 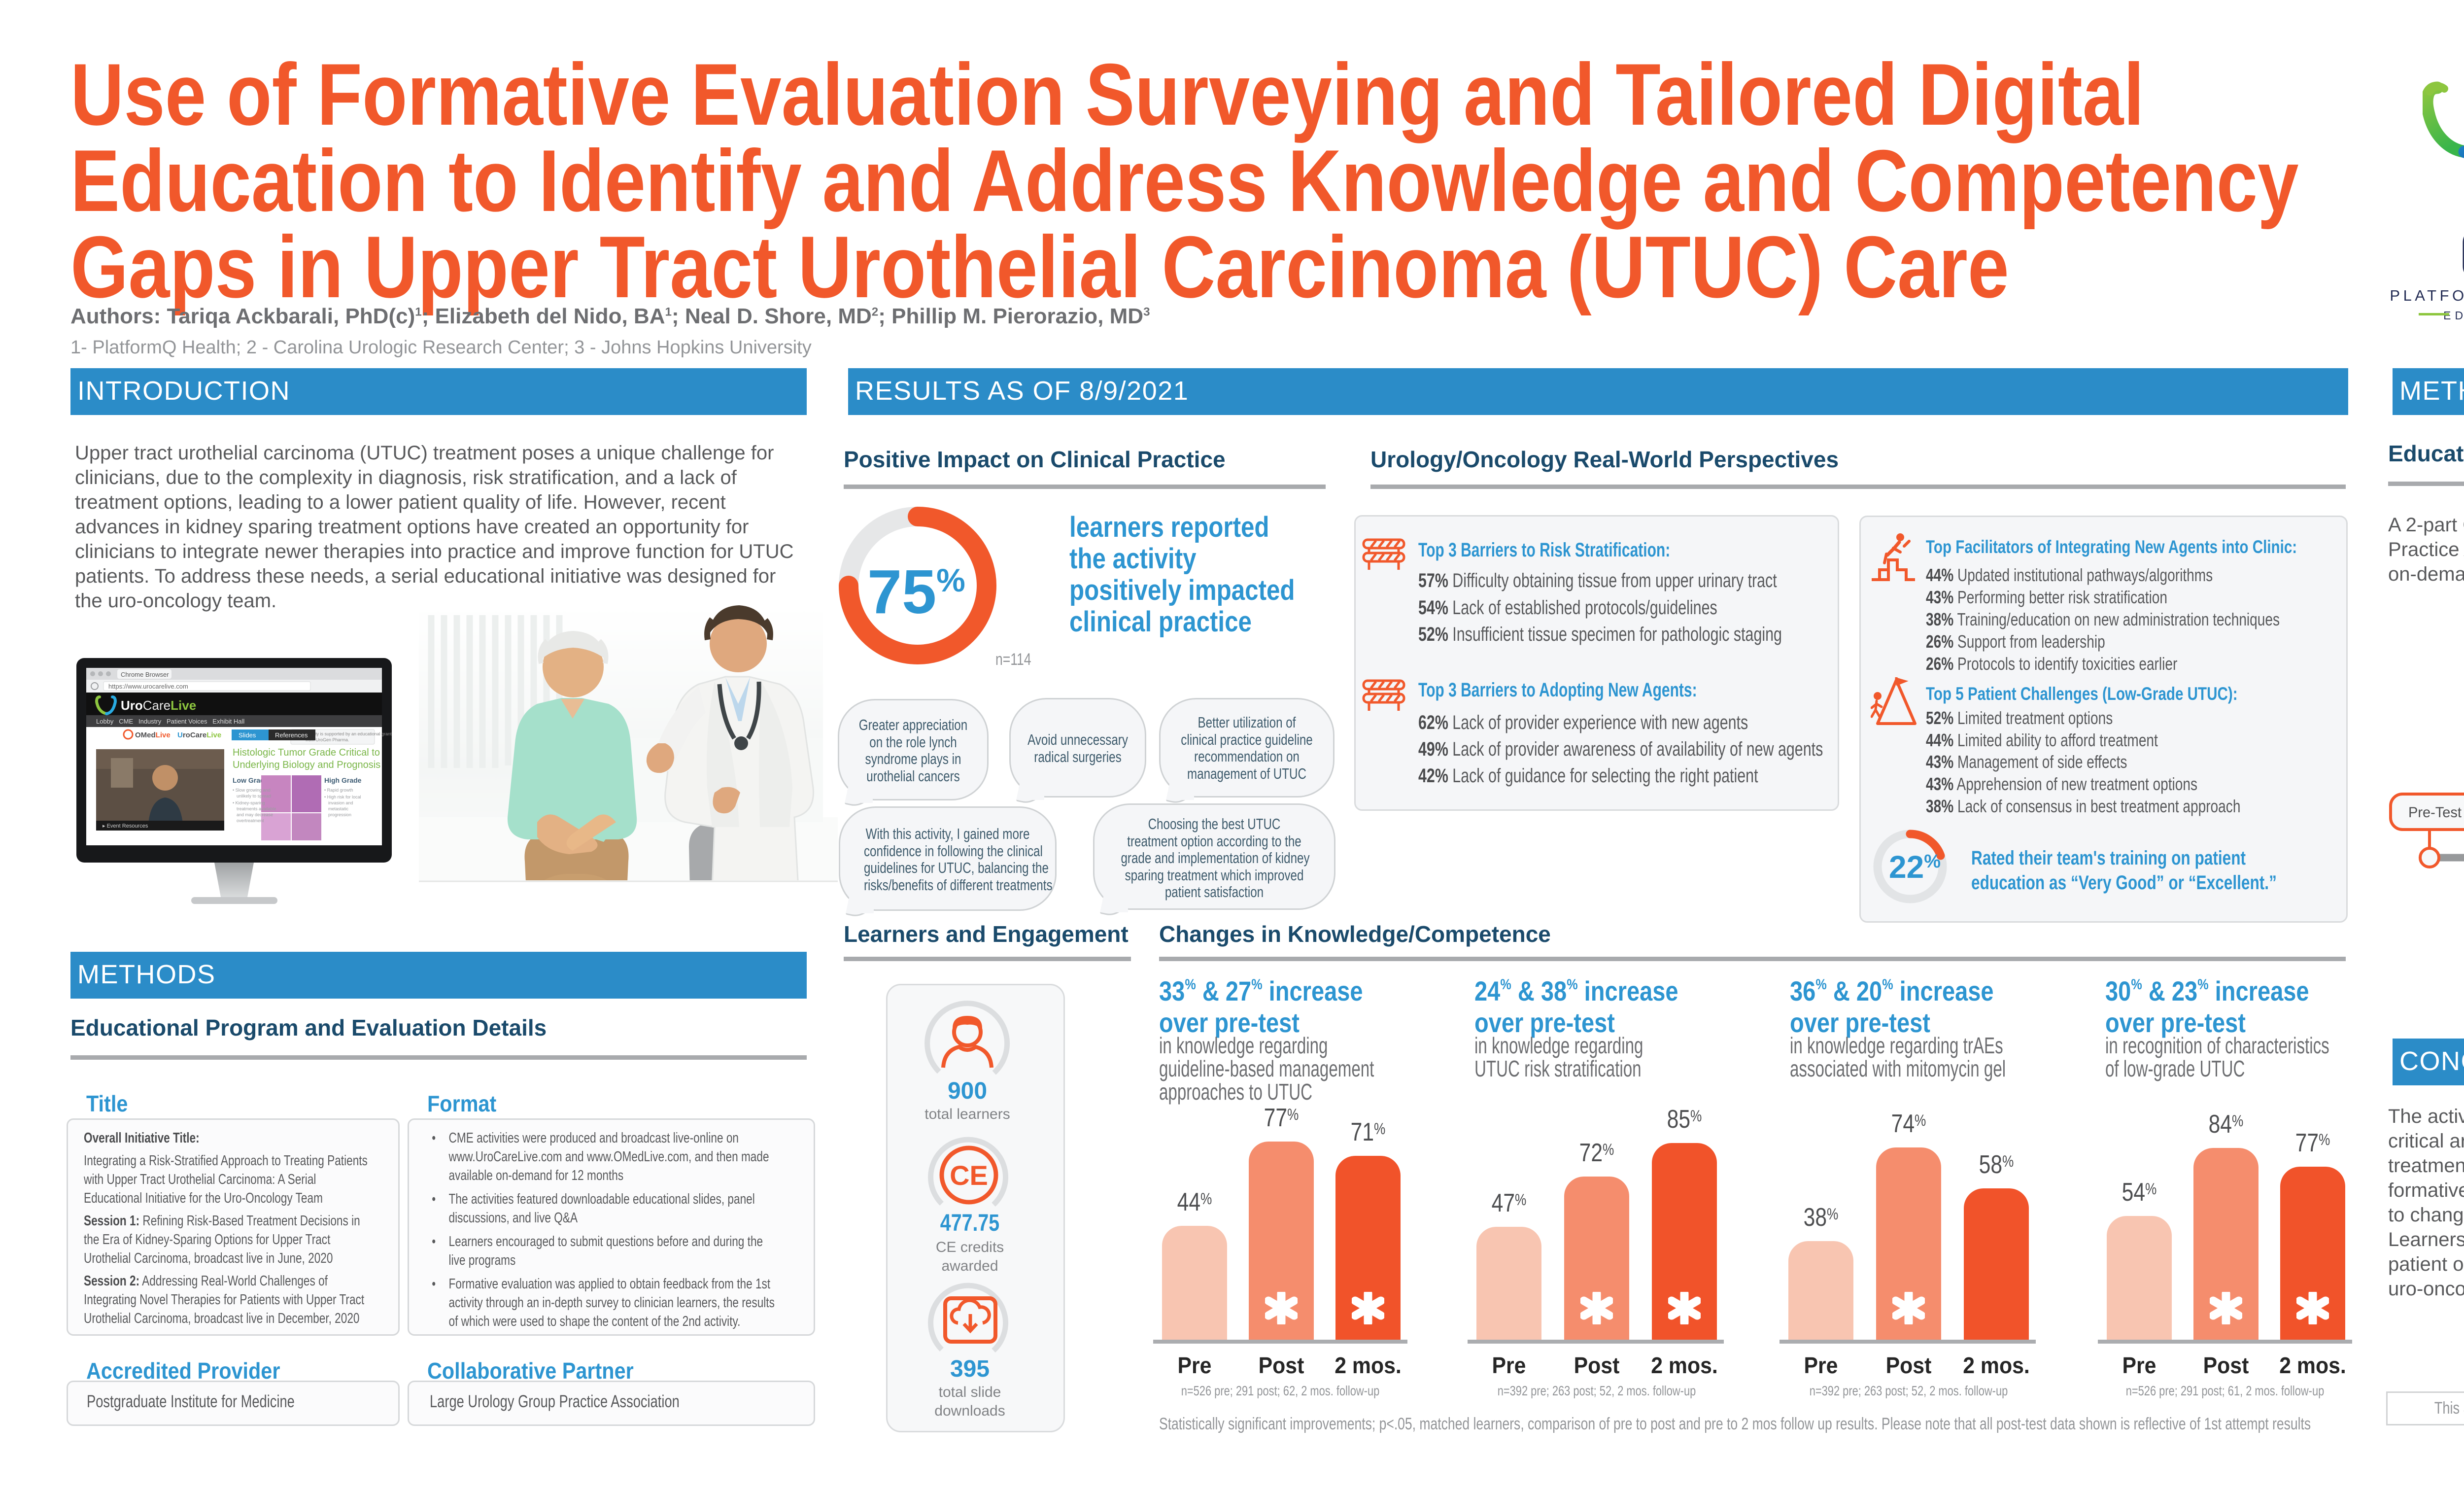 I want to click on svg-text: metastatic, so click(x=338, y=809).